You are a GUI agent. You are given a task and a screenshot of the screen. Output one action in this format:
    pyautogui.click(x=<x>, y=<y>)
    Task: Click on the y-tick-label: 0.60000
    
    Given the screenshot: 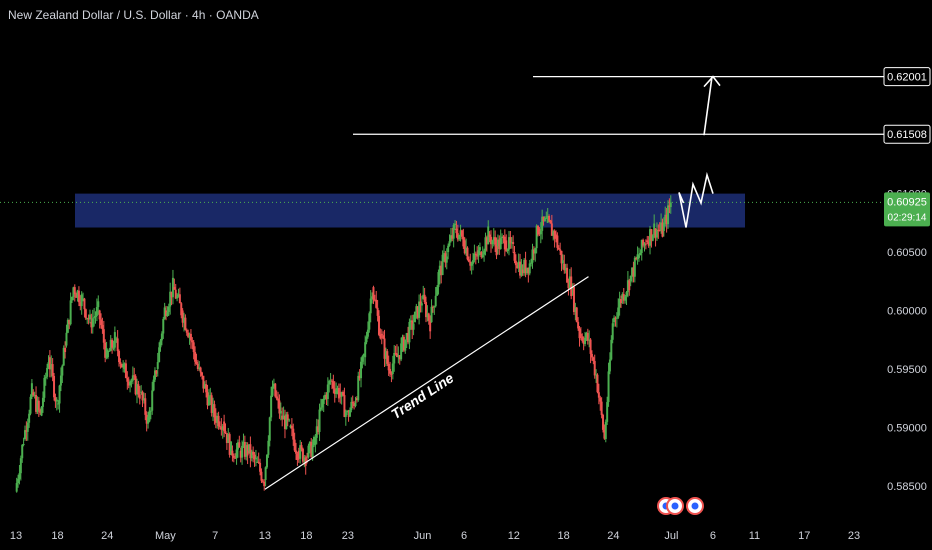 What is the action you would take?
    pyautogui.click(x=907, y=311)
    